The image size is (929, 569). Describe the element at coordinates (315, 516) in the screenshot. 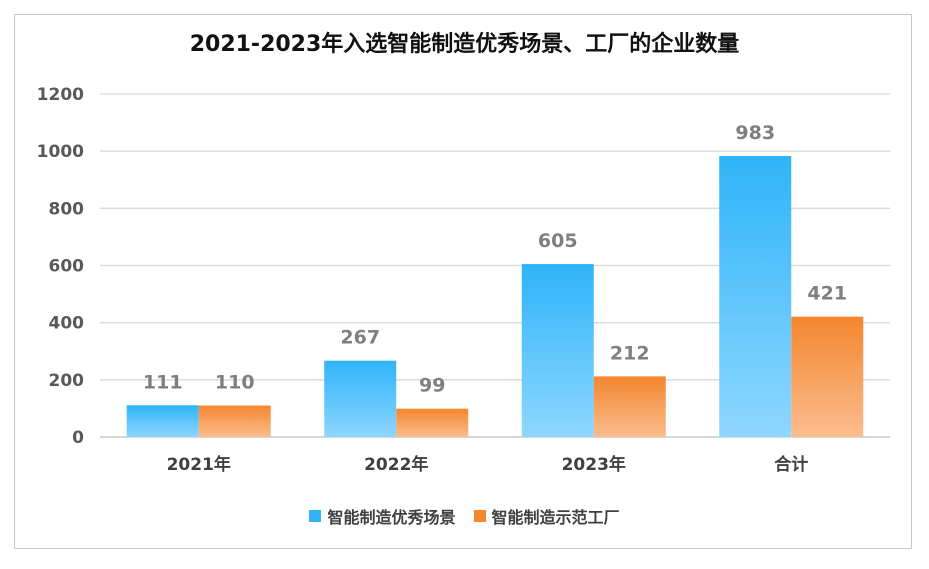

I see `legend-swatch-scenes` at that location.